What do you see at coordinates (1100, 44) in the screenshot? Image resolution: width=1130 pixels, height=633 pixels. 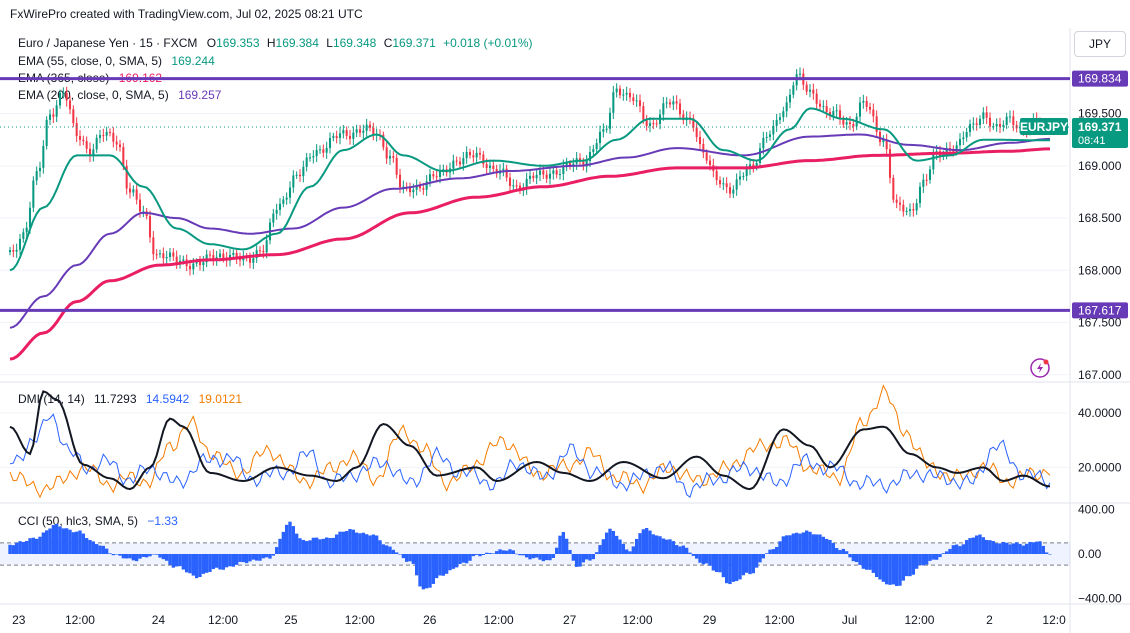 I see `currency-button: JPY` at bounding box center [1100, 44].